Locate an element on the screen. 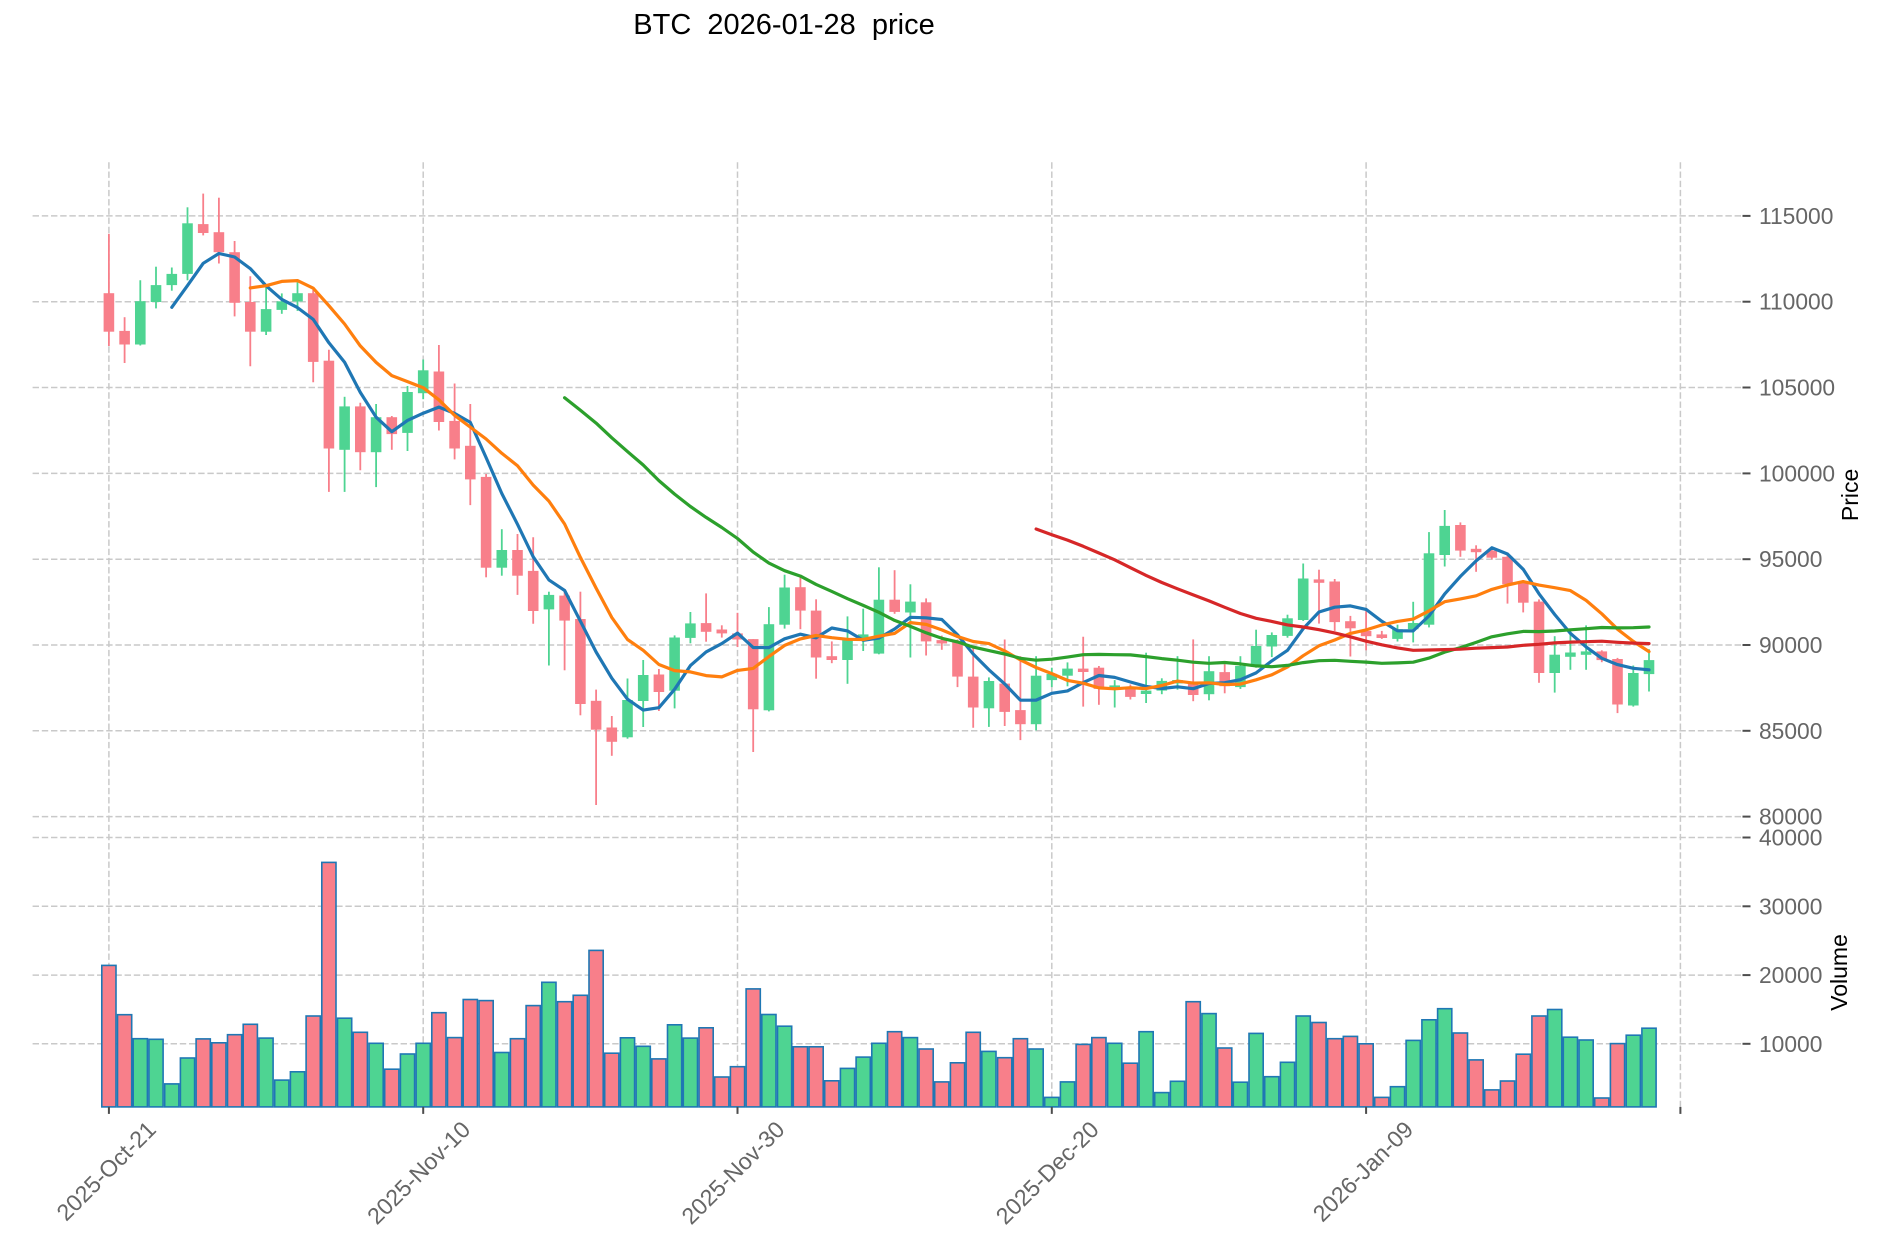  svg-text: 95000 is located at coordinates (1790, 559).